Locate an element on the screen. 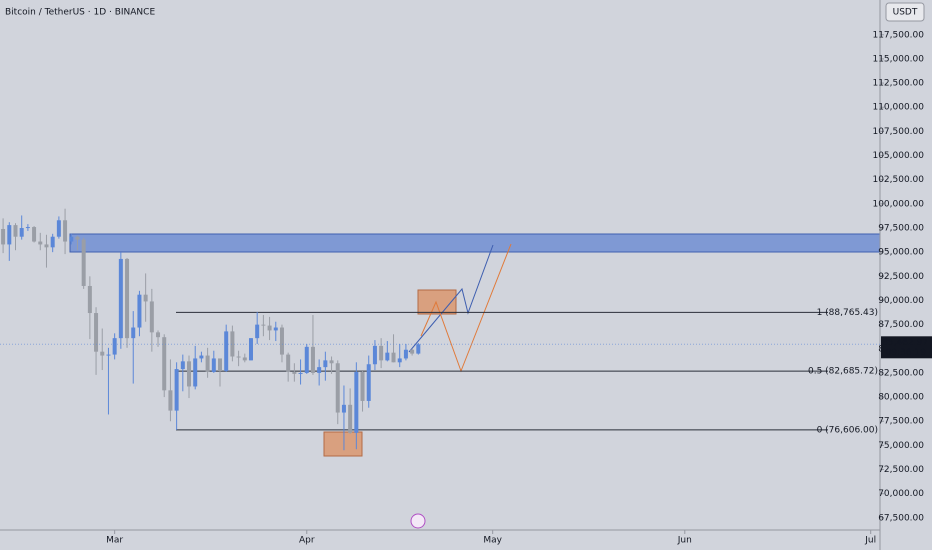  x-tick-label: Mar is located at coordinates (114, 541).